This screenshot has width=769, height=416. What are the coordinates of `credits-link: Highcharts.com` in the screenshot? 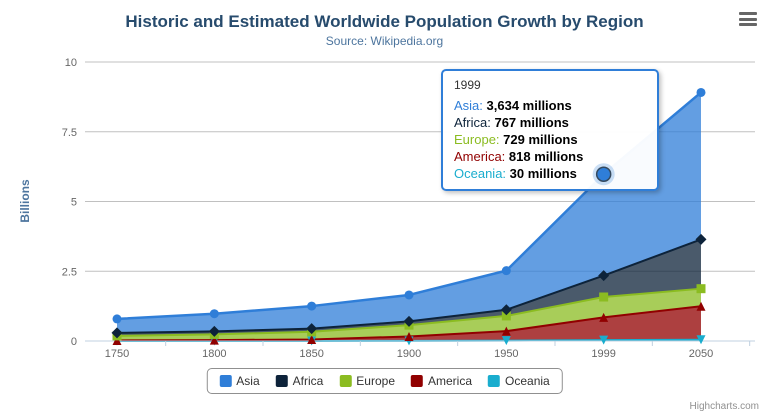 It's located at (724, 406).